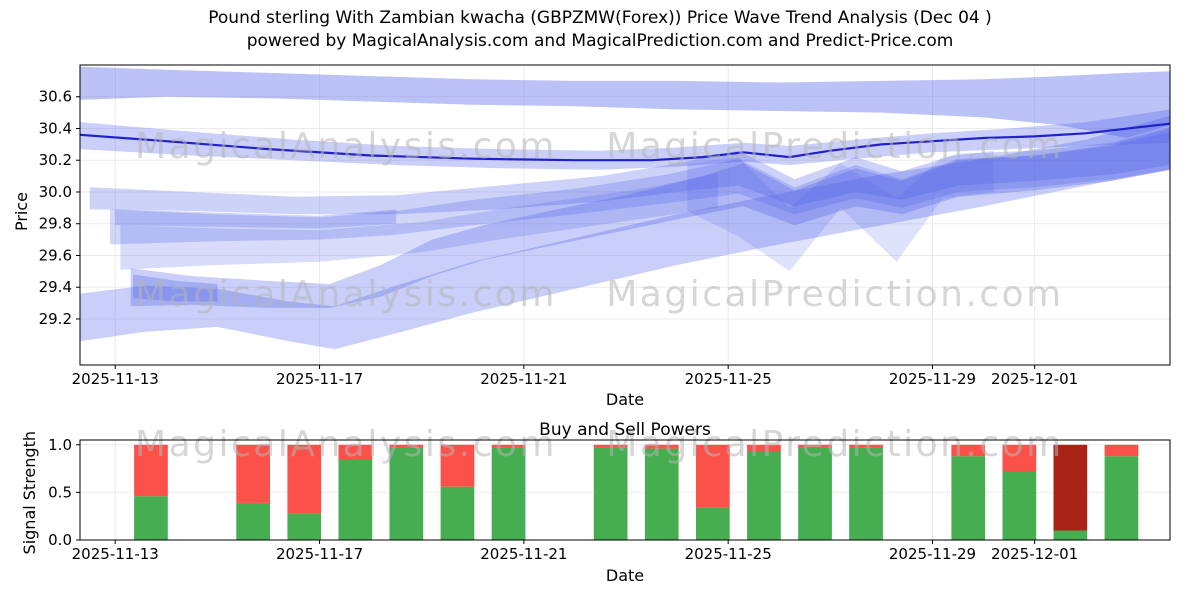  I want to click on band-mid-band-c, so click(419, 221).